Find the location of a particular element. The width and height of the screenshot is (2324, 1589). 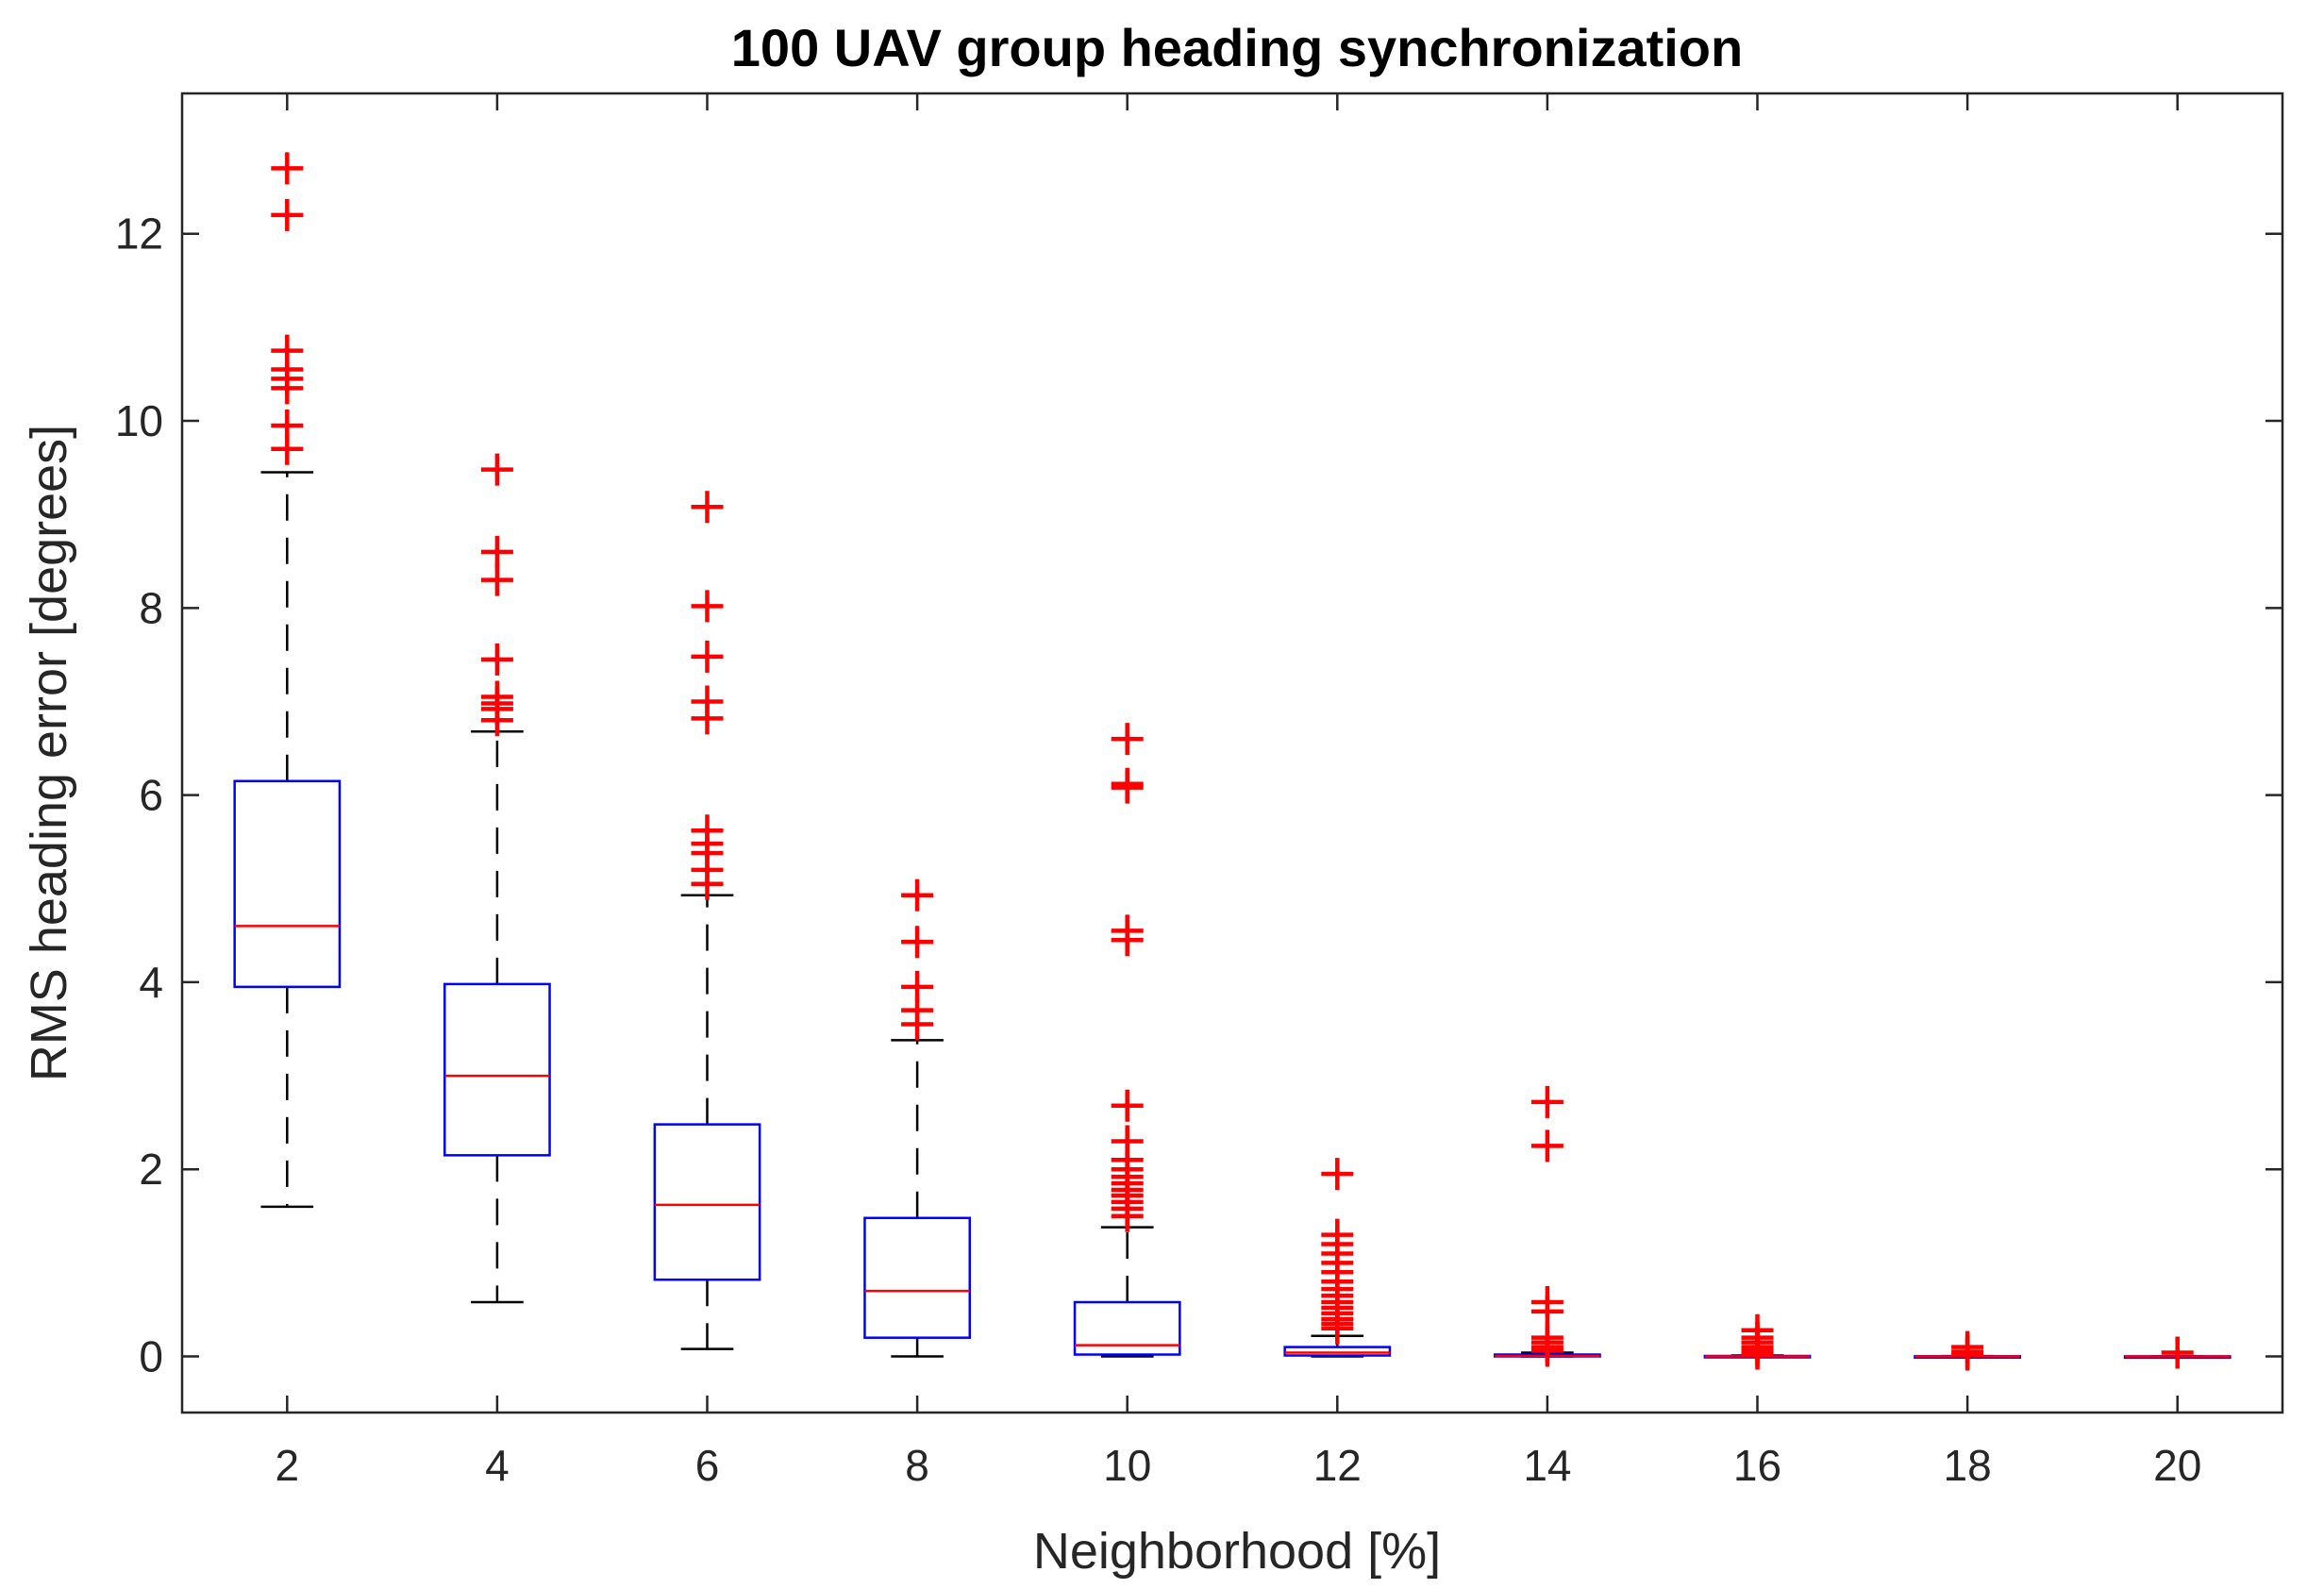

x-axis-label: Neighborhood [%] is located at coordinates (1237, 1552).